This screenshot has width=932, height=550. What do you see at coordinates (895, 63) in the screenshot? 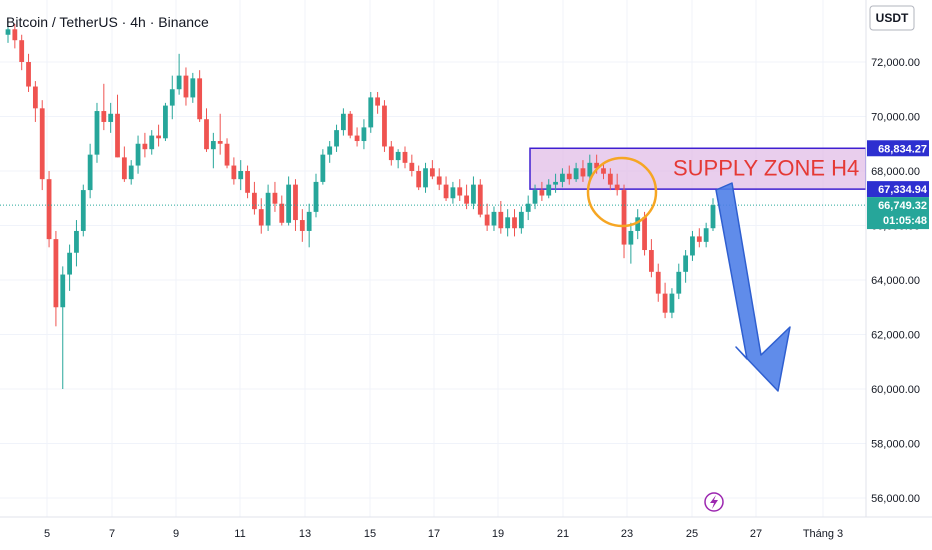
I see `price-tick-label: 72,000.00` at bounding box center [895, 63].